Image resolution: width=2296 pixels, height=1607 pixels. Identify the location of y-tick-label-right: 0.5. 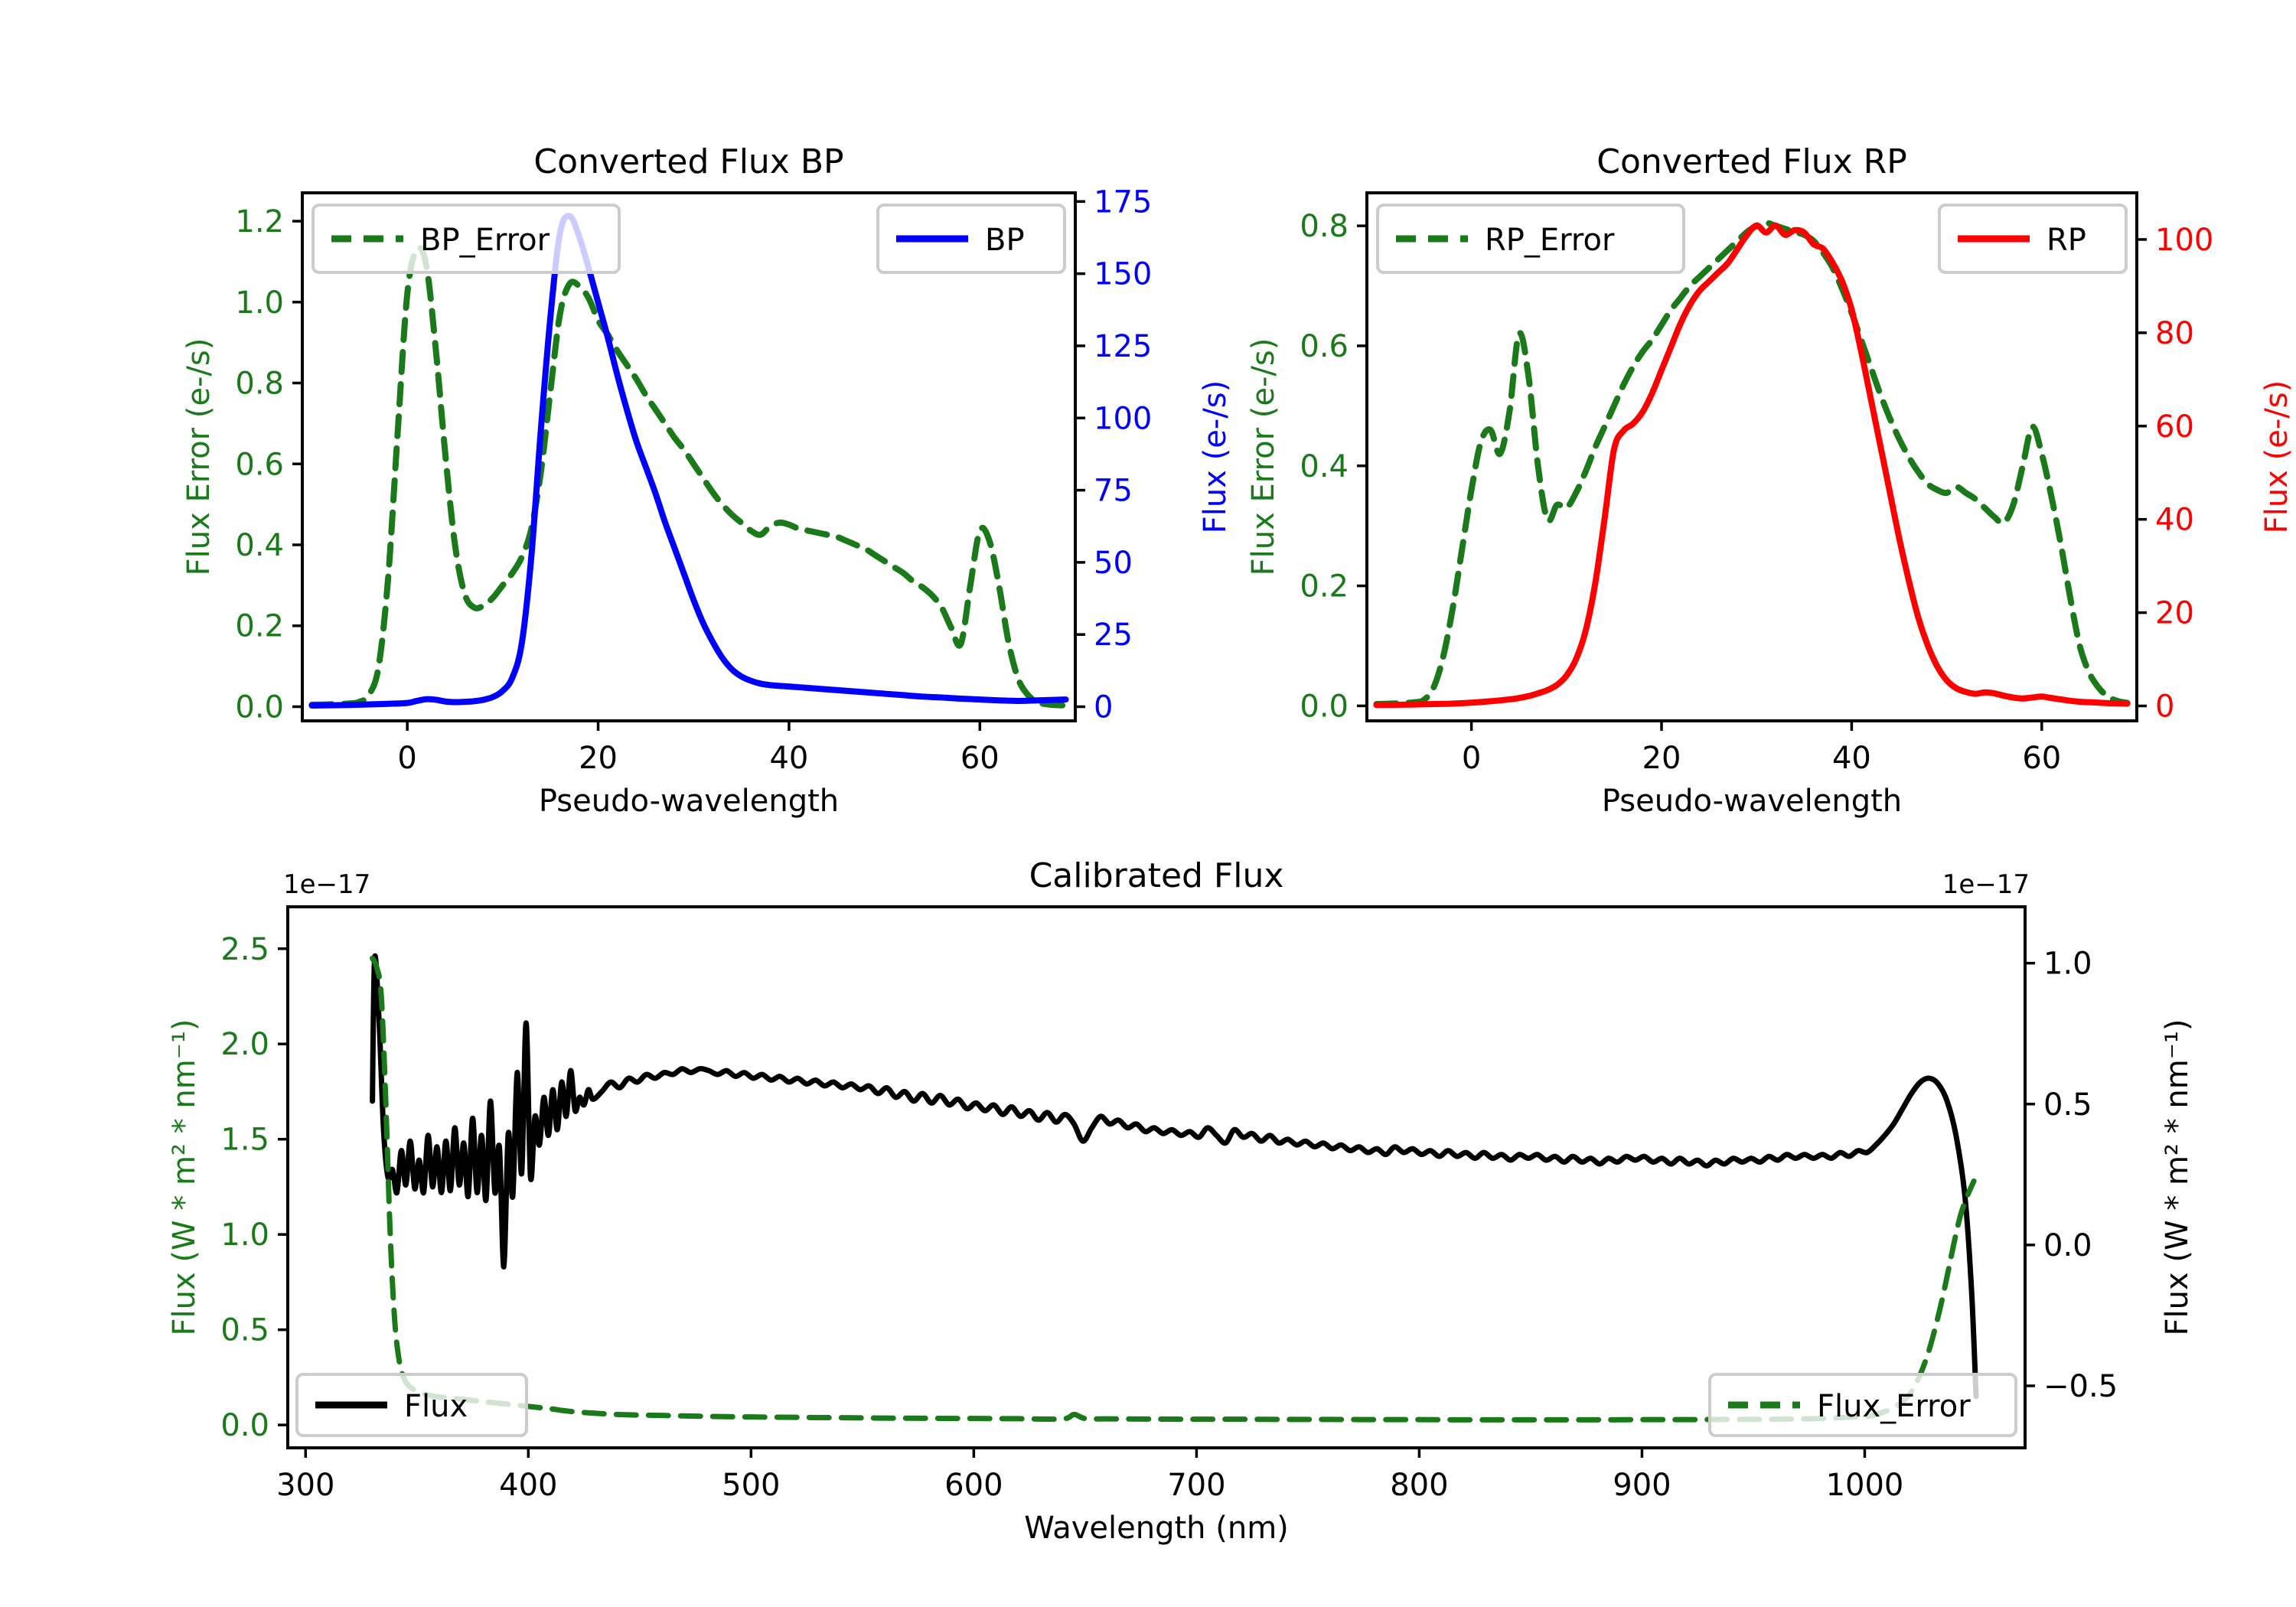
(2067, 1105).